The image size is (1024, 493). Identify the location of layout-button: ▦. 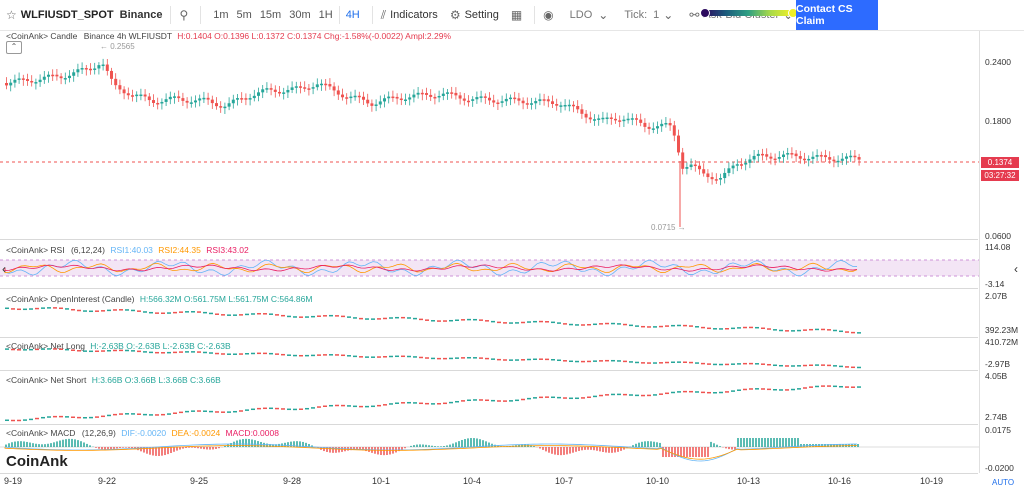
(518, 15).